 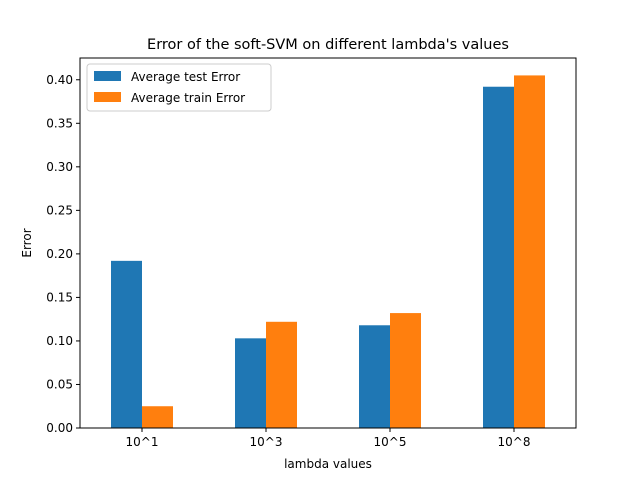 What do you see at coordinates (59, 123) in the screenshot?
I see `y-tick-label: 0.35` at bounding box center [59, 123].